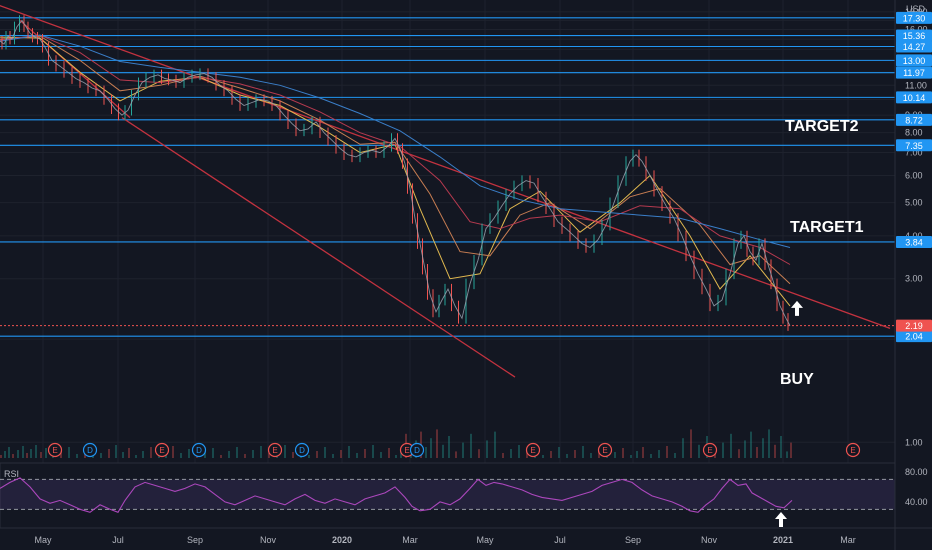 The image size is (932, 550). Describe the element at coordinates (444, 540) in the screenshot. I see `time-axis: May Jul Sep Nov 2020 Mar May Jul Sep Nov 2021 Mar` at that location.